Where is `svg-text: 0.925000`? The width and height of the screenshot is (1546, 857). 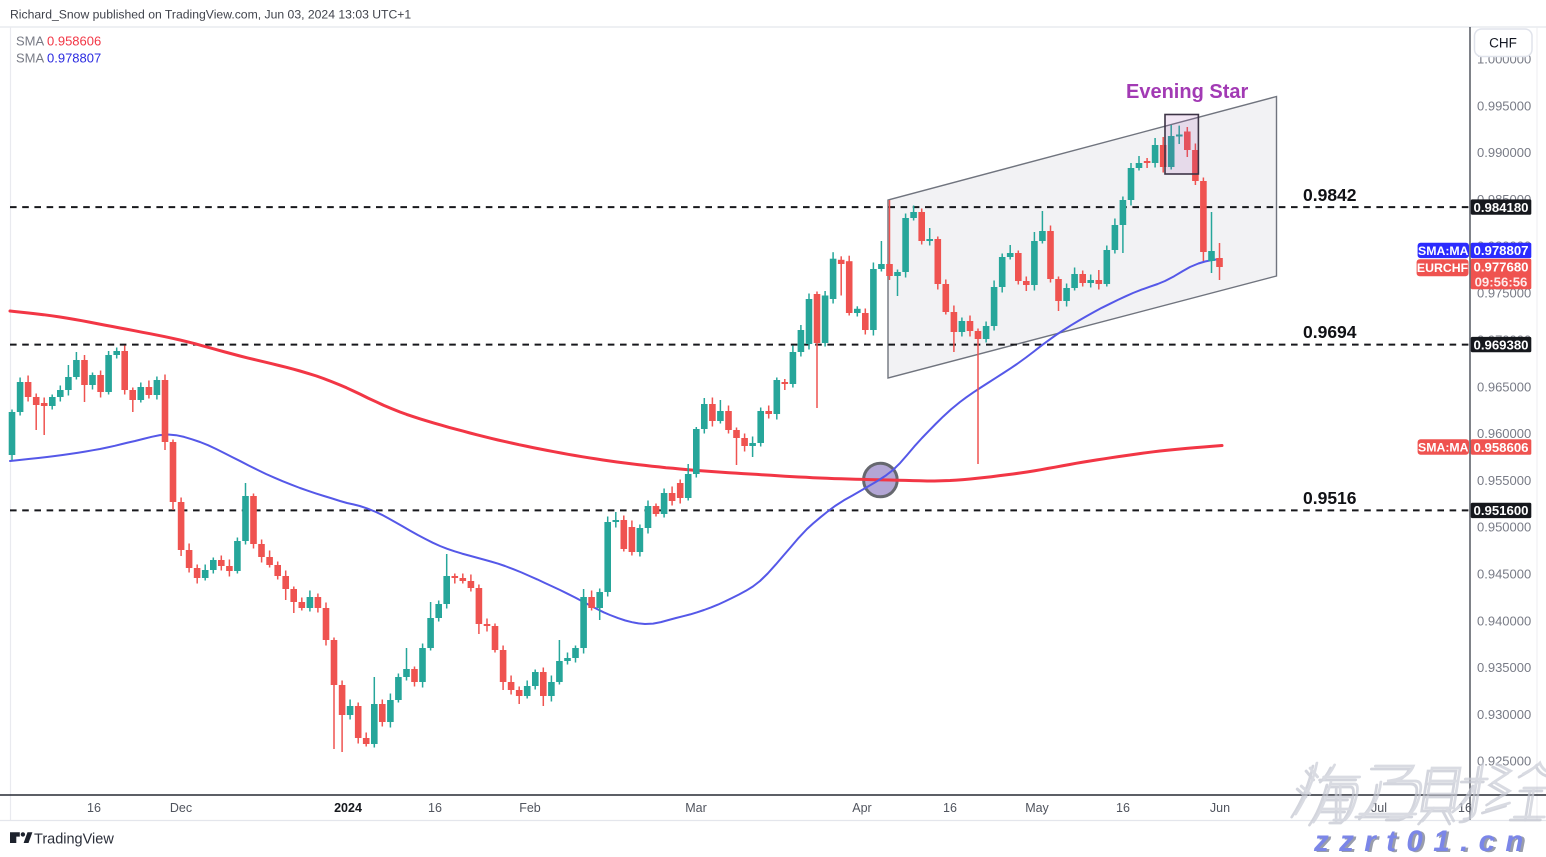
svg-text: 0.925000 is located at coordinates (1504, 761).